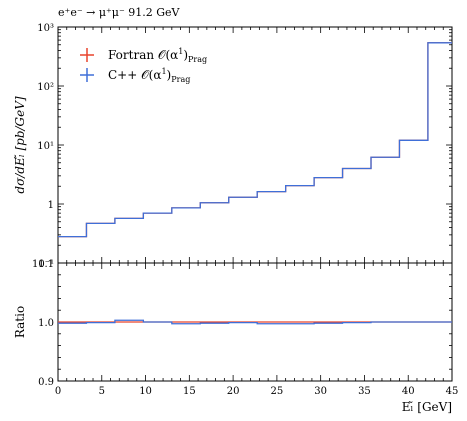 This screenshot has width=467, height=421. What do you see at coordinates (452, 391) in the screenshot?
I see `x-tick-label: 45` at bounding box center [452, 391].